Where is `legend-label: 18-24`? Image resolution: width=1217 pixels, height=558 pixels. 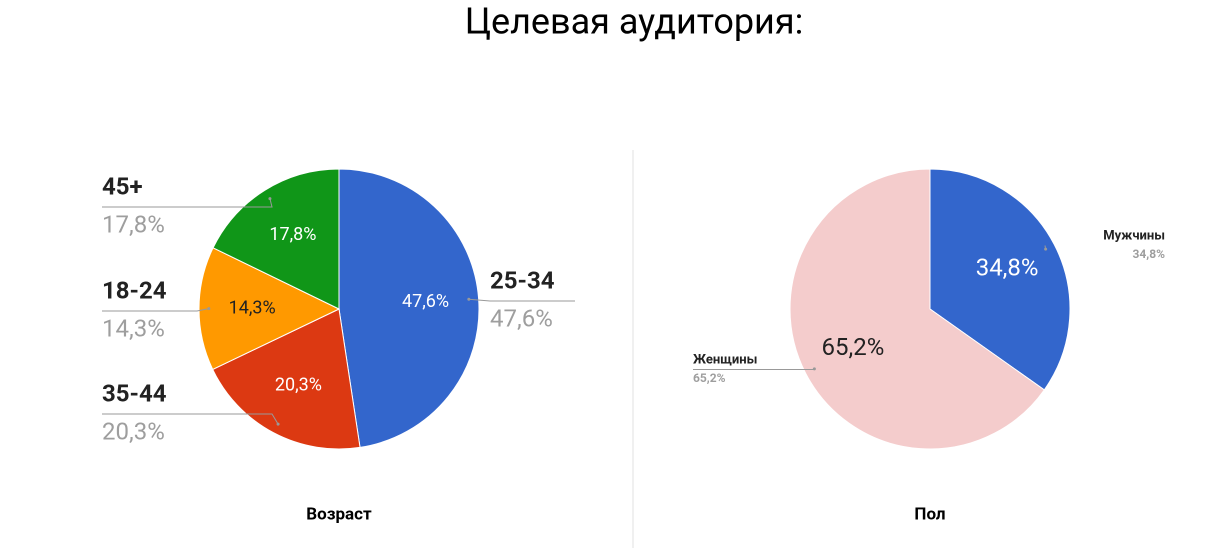
legend-label: 18-24 is located at coordinates (134, 290).